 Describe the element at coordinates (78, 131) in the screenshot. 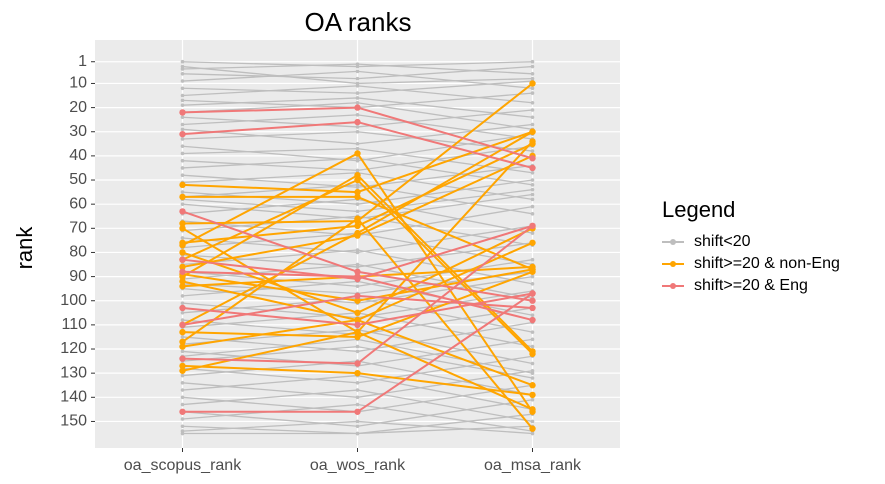

I see `y-tick-label: 30` at that location.